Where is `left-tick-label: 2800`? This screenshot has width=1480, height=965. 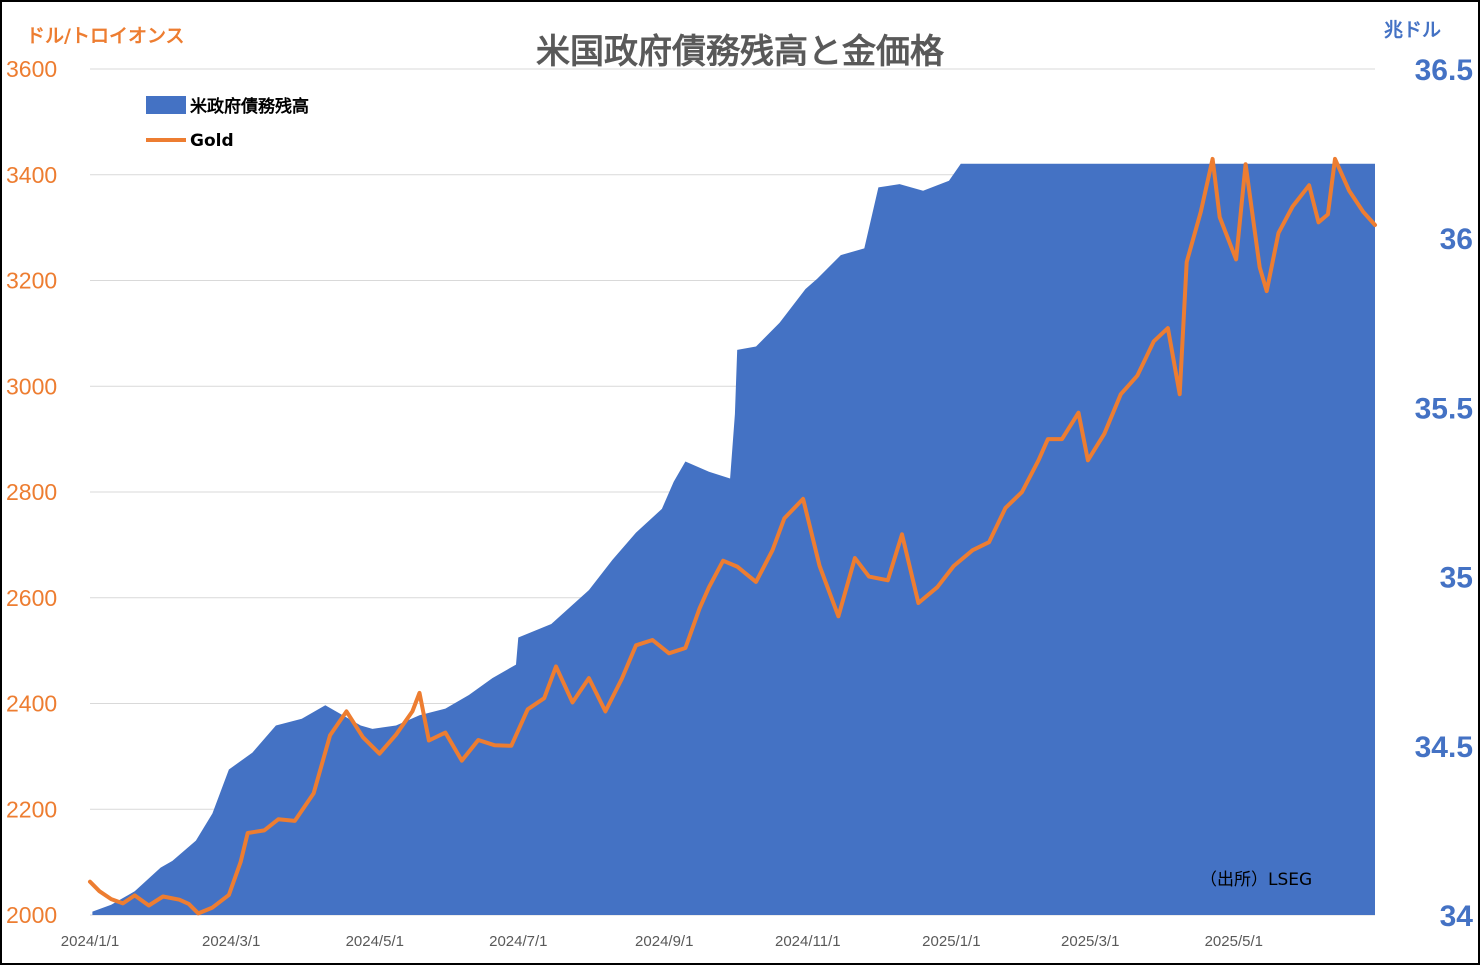 left-tick-label: 2800 is located at coordinates (31, 492).